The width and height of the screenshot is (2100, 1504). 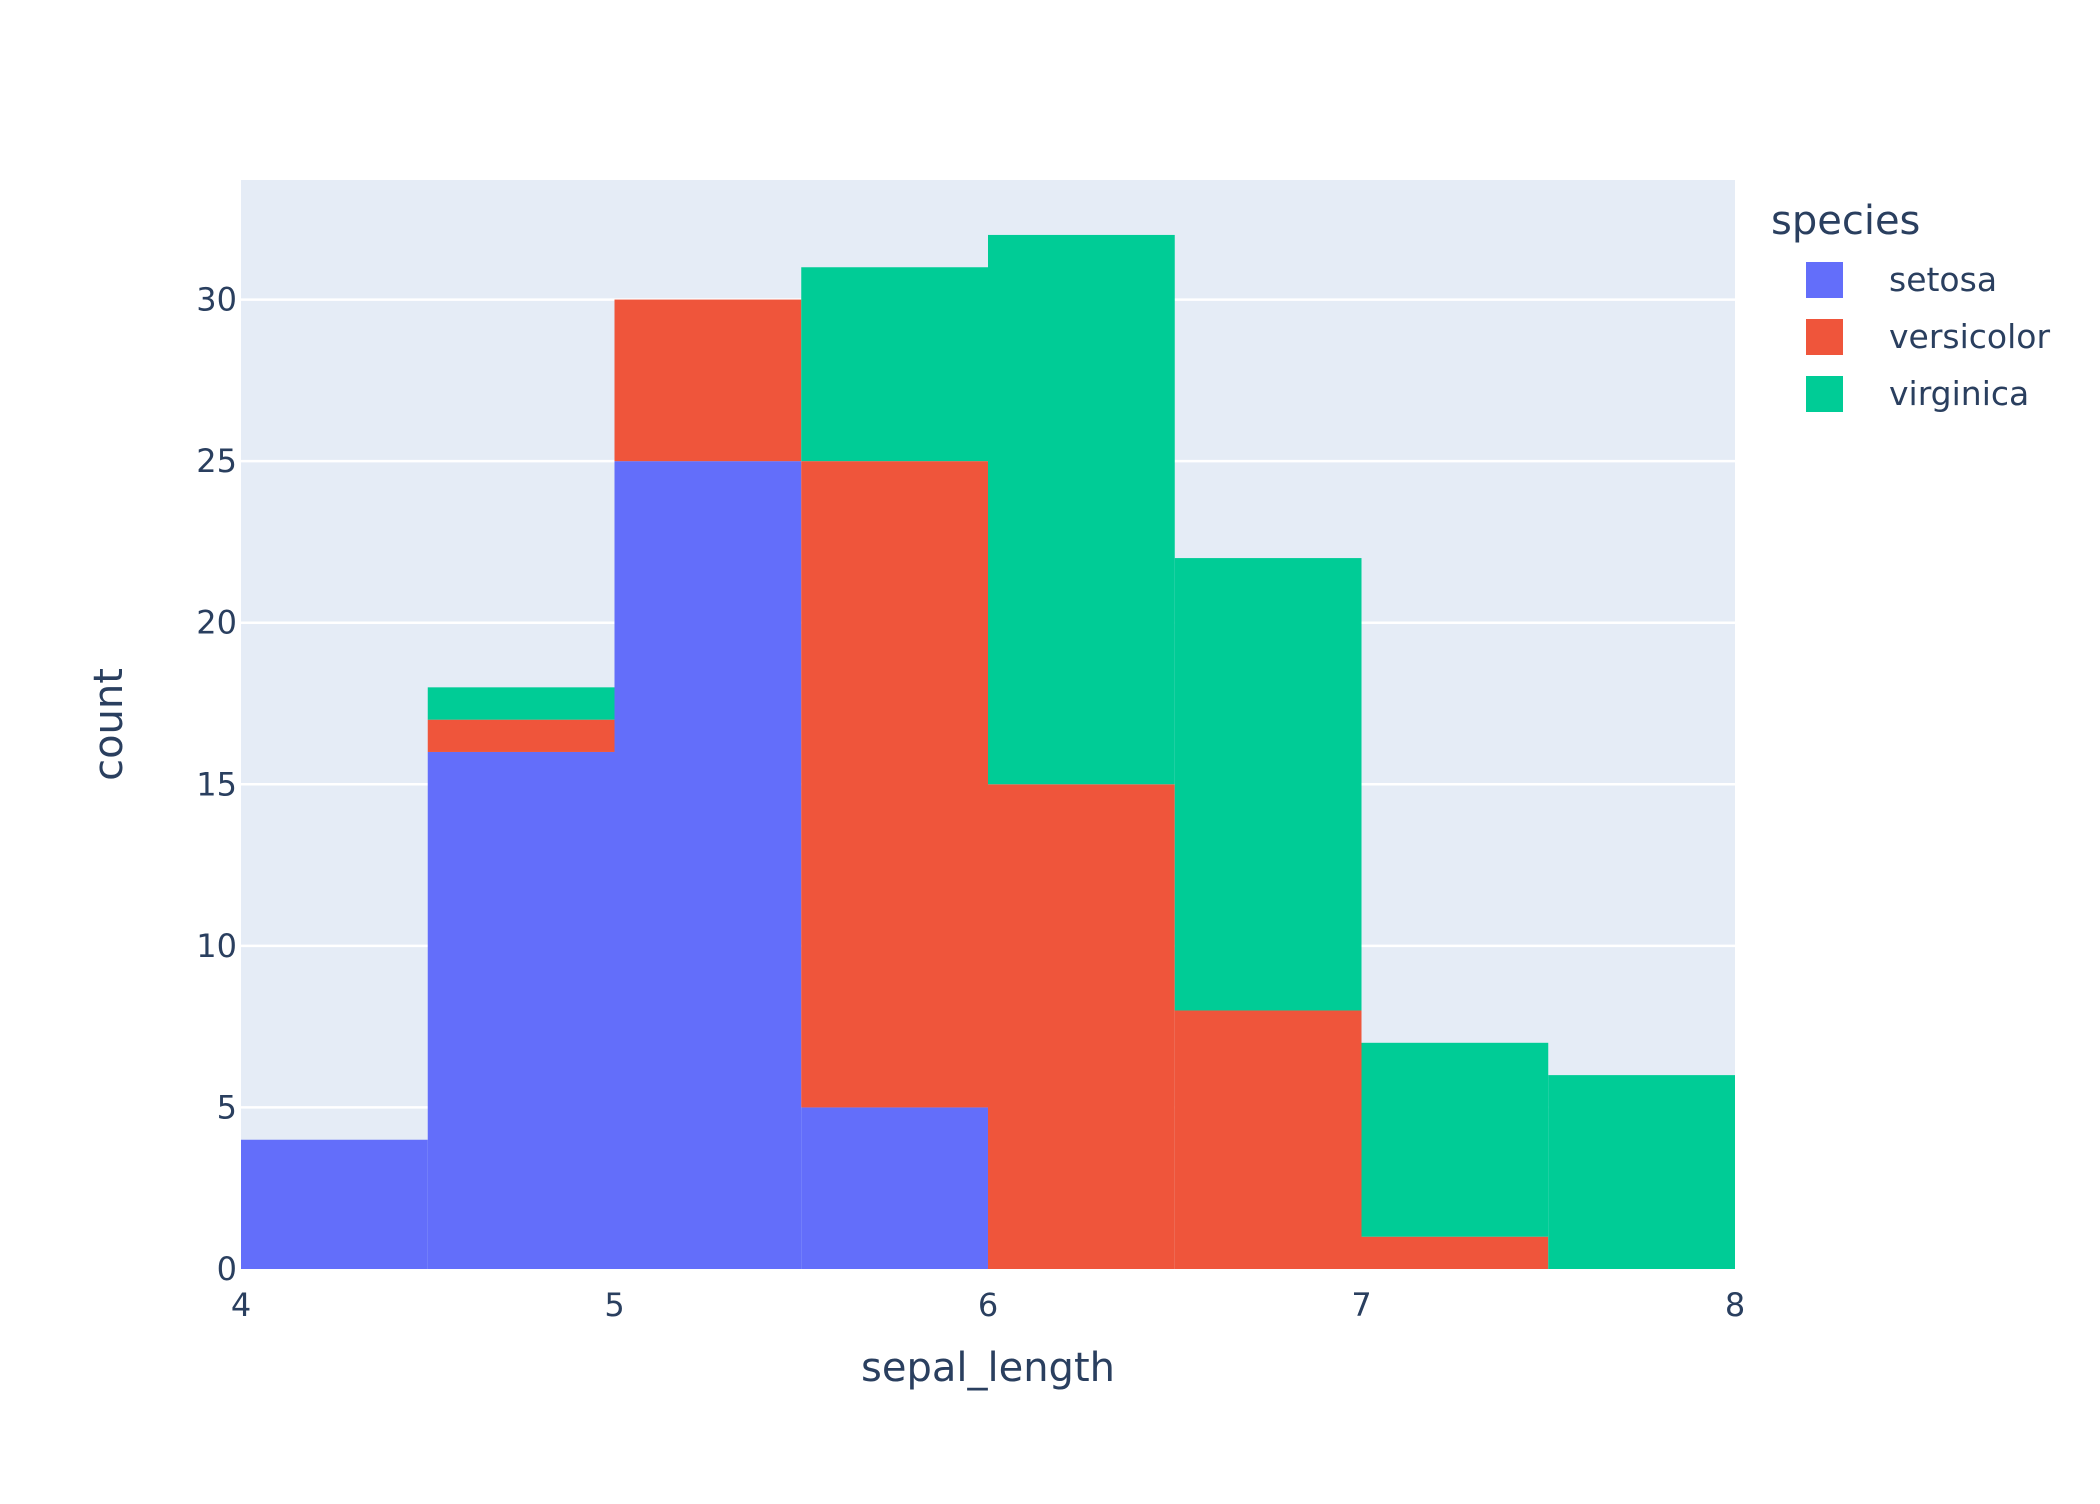 What do you see at coordinates (1969, 336) in the screenshot?
I see `legend-label: versicolor` at bounding box center [1969, 336].